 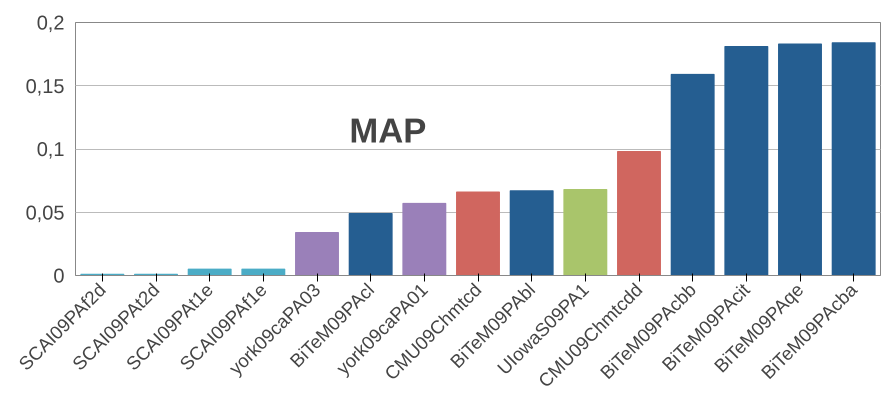 What do you see at coordinates (387, 131) in the screenshot?
I see `text: MAP` at bounding box center [387, 131].